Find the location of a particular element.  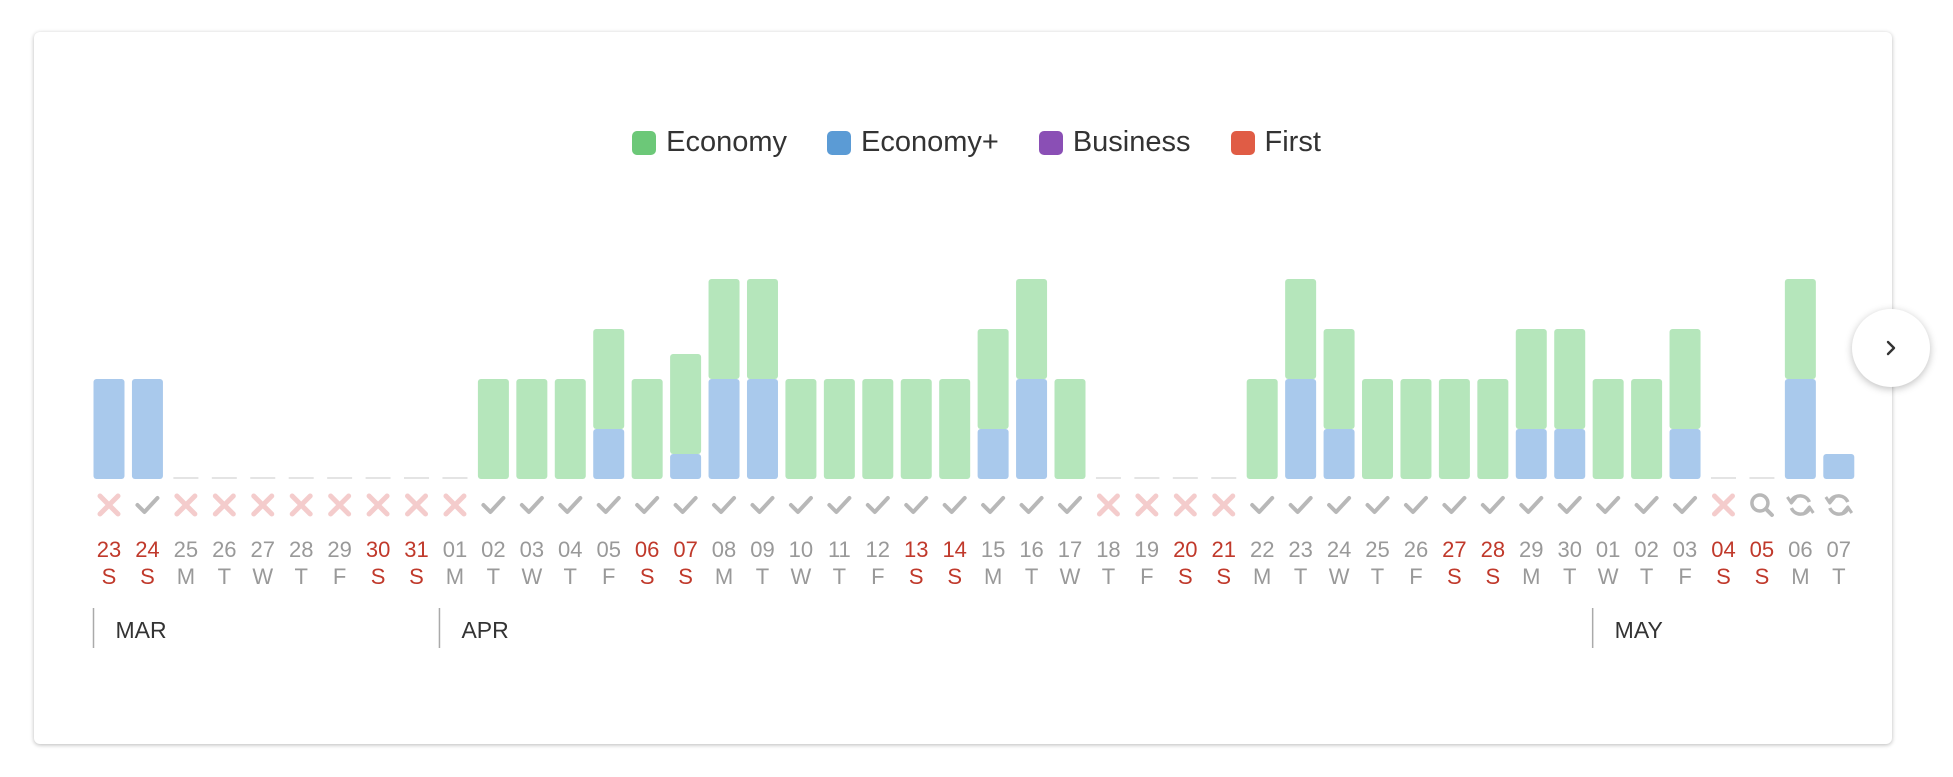

legend-item-economy: Economy is located at coordinates (709, 142).